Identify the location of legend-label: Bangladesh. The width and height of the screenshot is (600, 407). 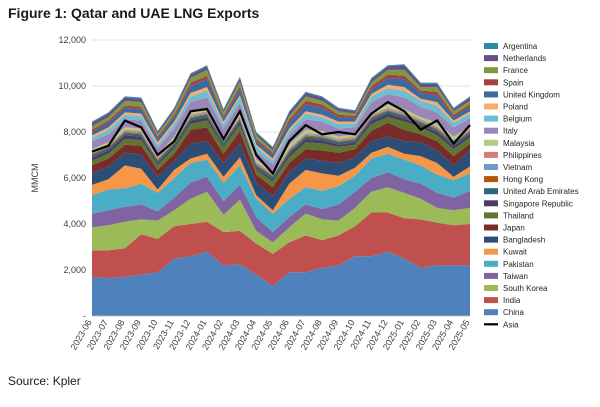
(524, 240).